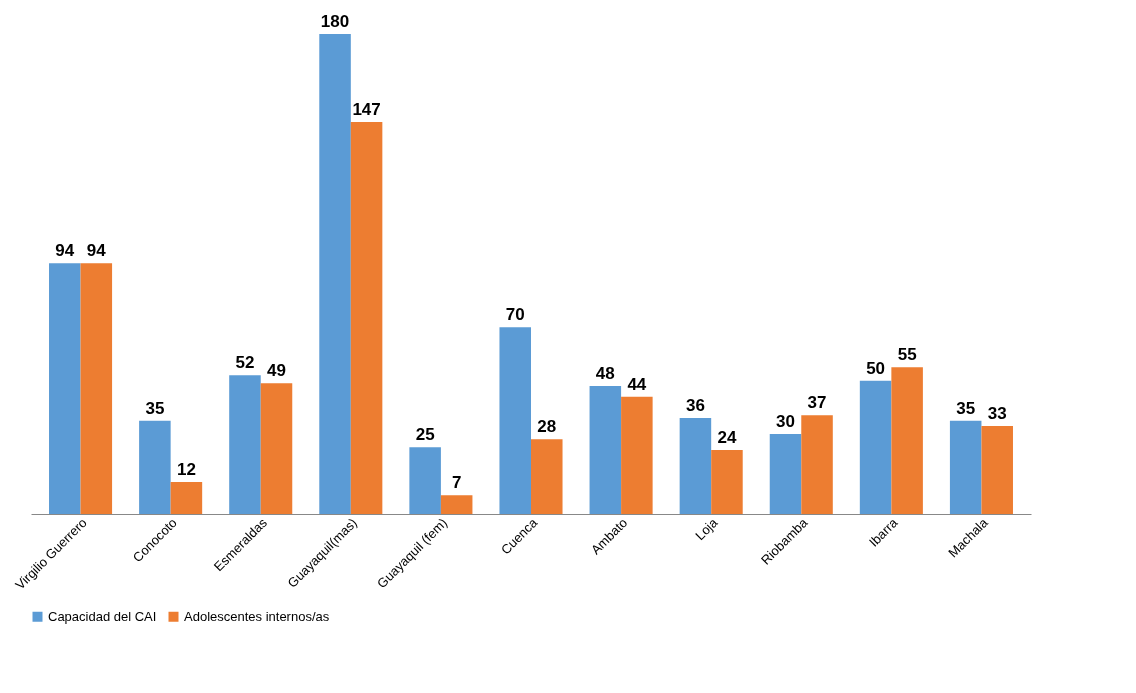  What do you see at coordinates (425, 435) in the screenshot?
I see `data-label: 25` at bounding box center [425, 435].